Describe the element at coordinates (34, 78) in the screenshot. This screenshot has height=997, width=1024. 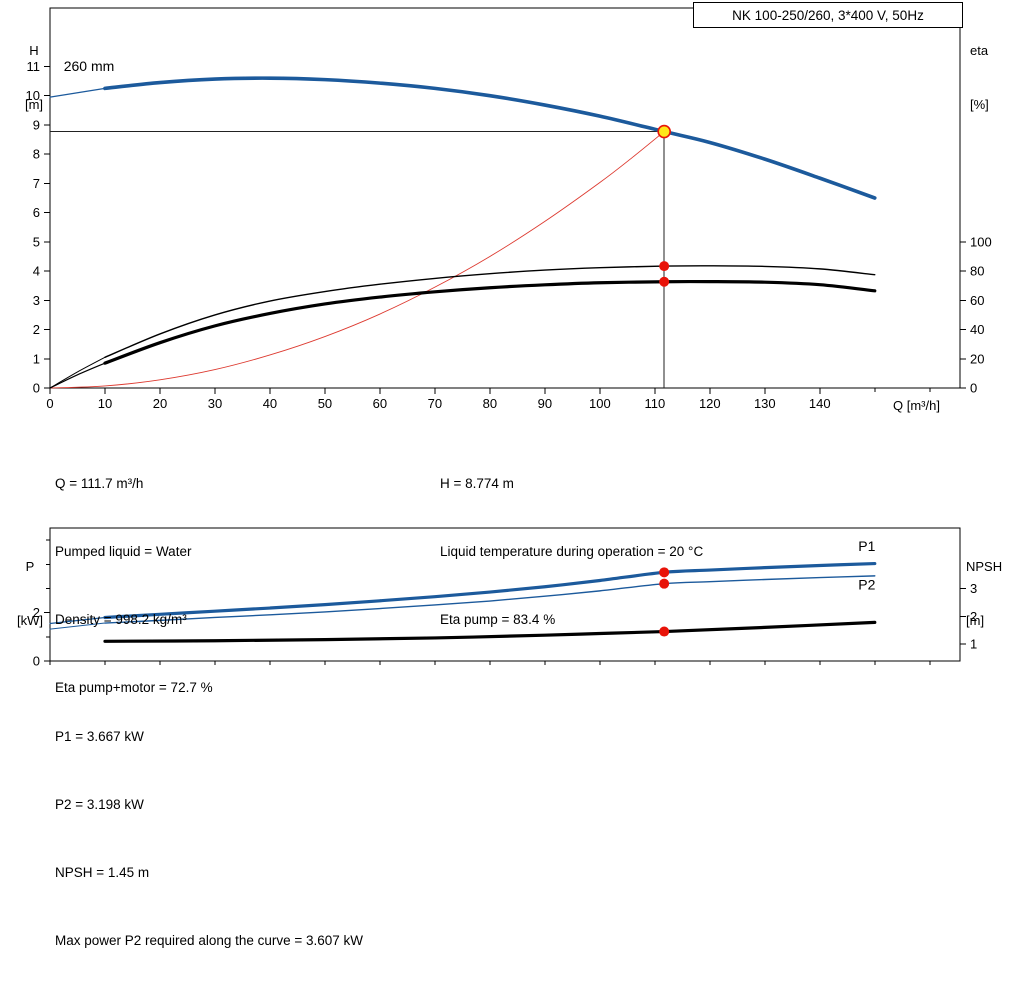
I see `hq-left-axis-label: H [m]` at that location.